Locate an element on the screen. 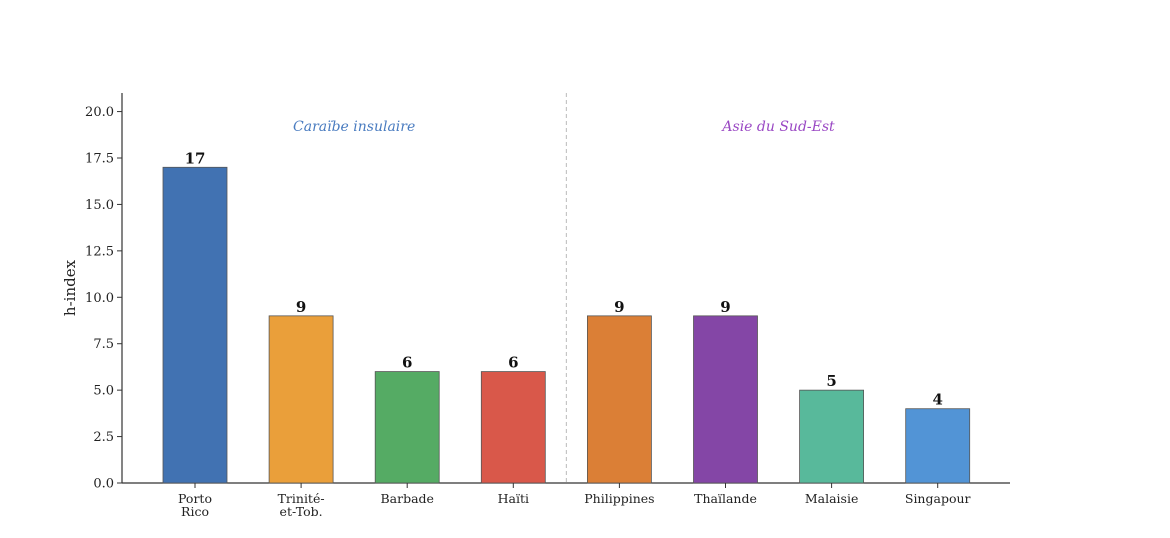  y-tick-label: 12.5 is located at coordinates (99, 251).